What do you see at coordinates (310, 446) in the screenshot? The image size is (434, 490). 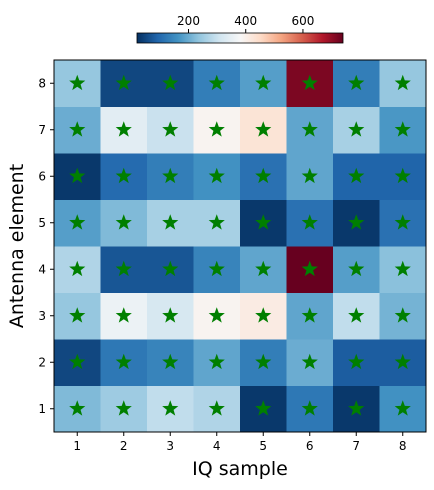 I see `x-tick-label: 6` at bounding box center [310, 446].